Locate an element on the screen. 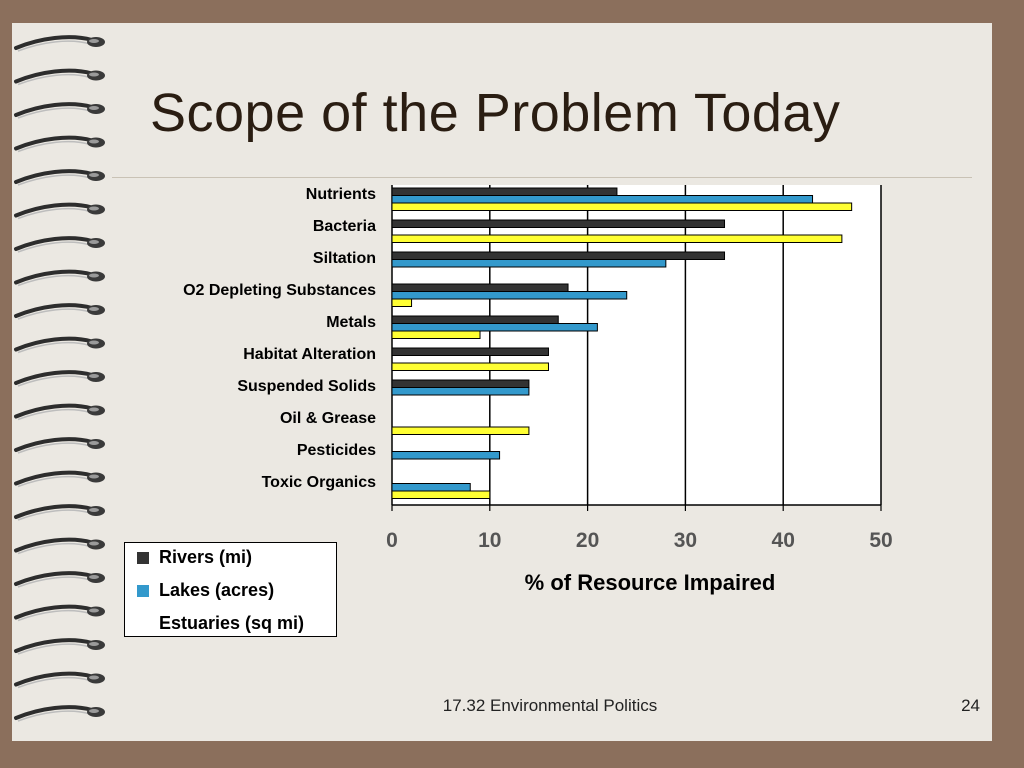 Image resolution: width=1024 pixels, height=768 pixels. category-label: Pesticides is located at coordinates (336, 450).